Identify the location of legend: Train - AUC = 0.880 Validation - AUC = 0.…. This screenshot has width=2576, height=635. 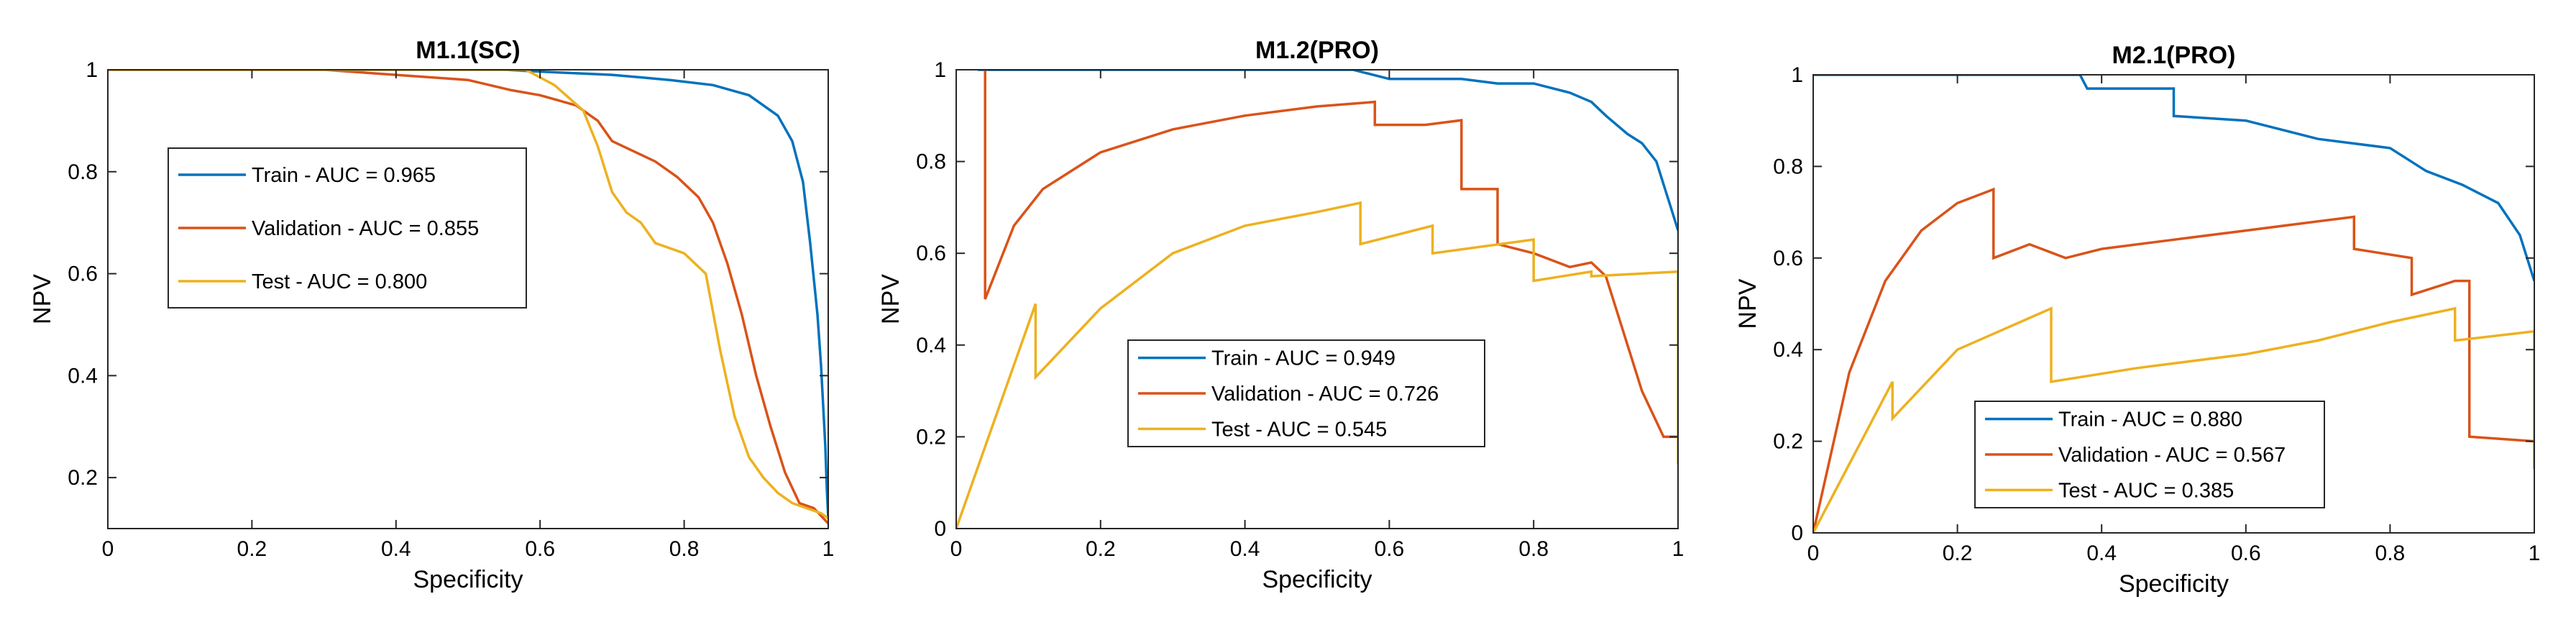
(2149, 454).